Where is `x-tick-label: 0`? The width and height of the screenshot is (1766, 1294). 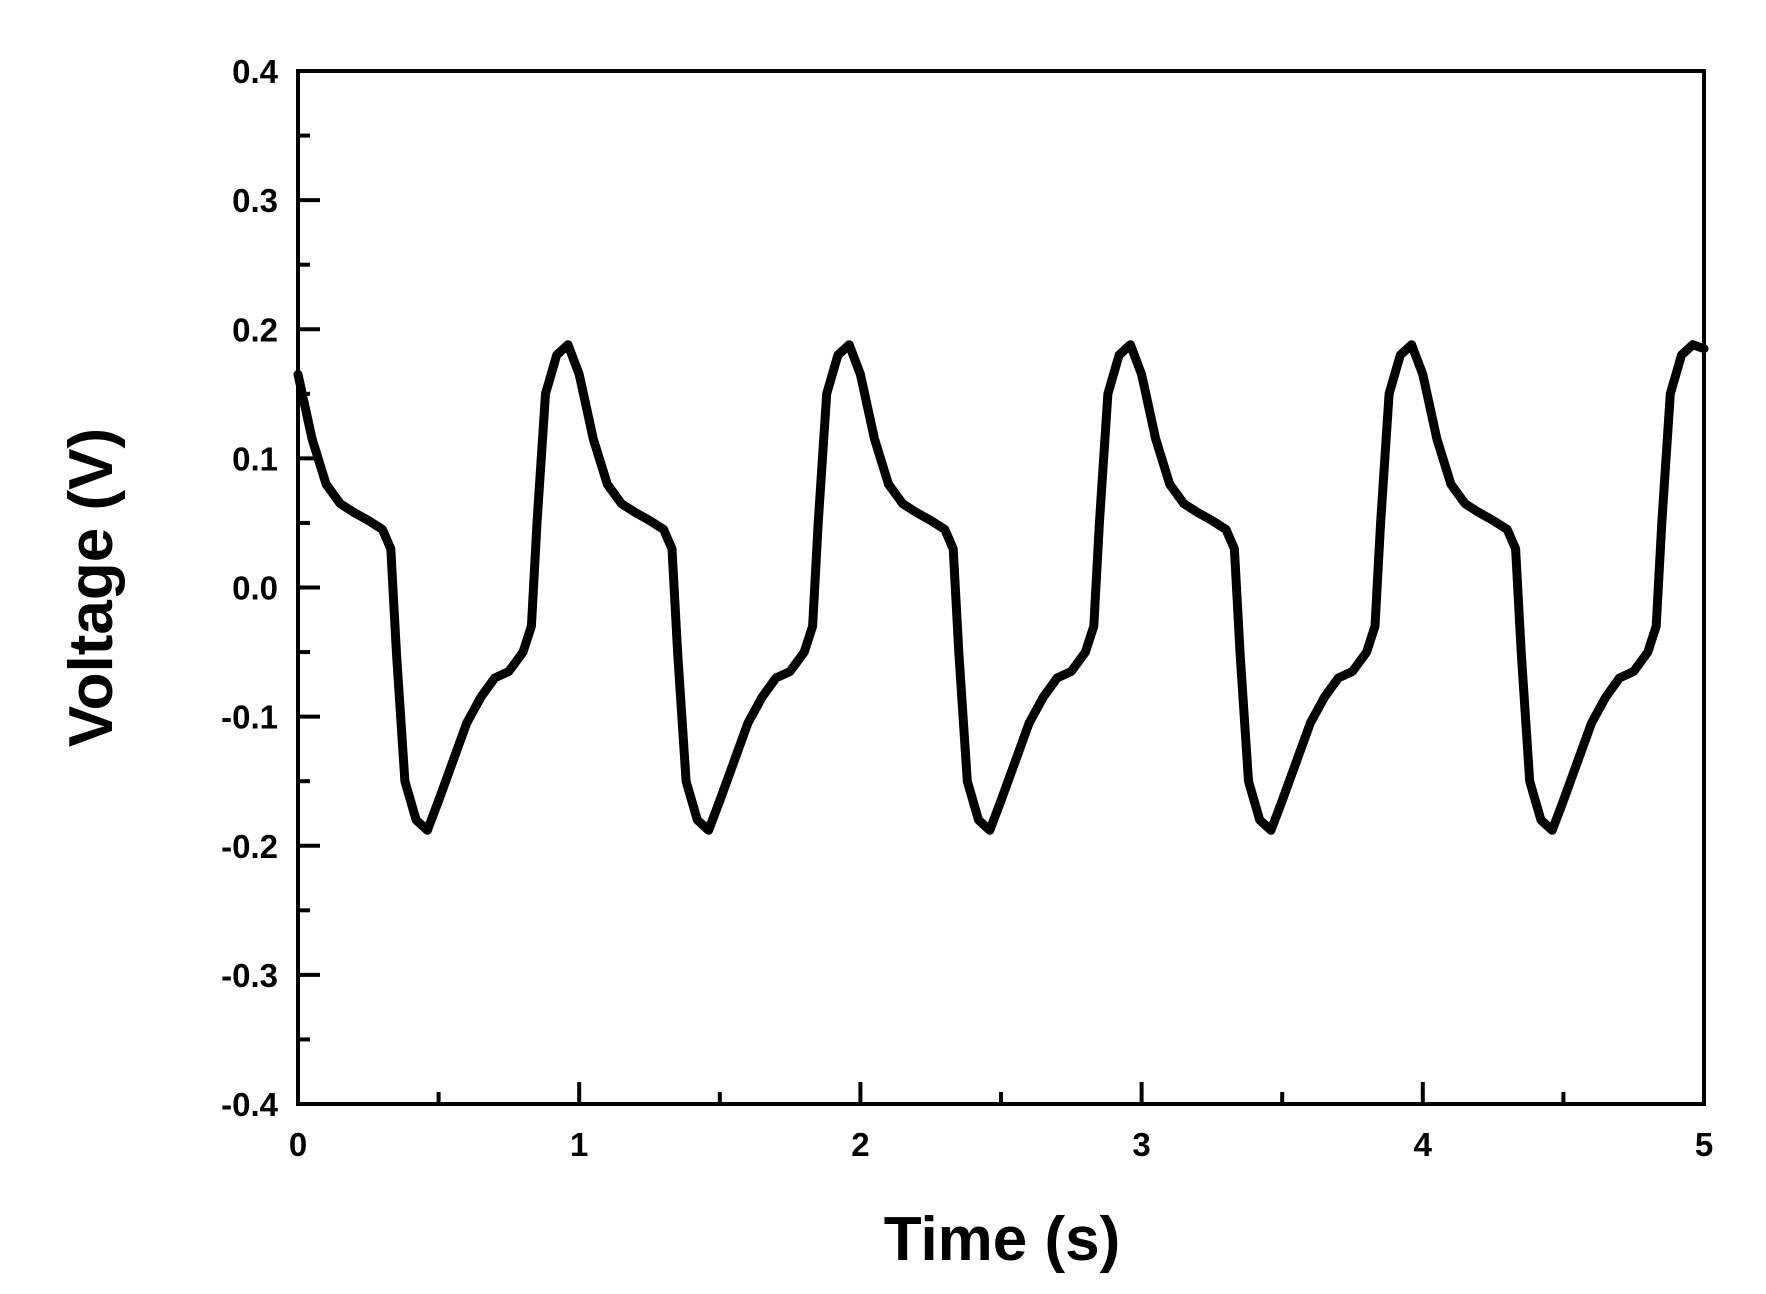 x-tick-label: 0 is located at coordinates (298, 1144).